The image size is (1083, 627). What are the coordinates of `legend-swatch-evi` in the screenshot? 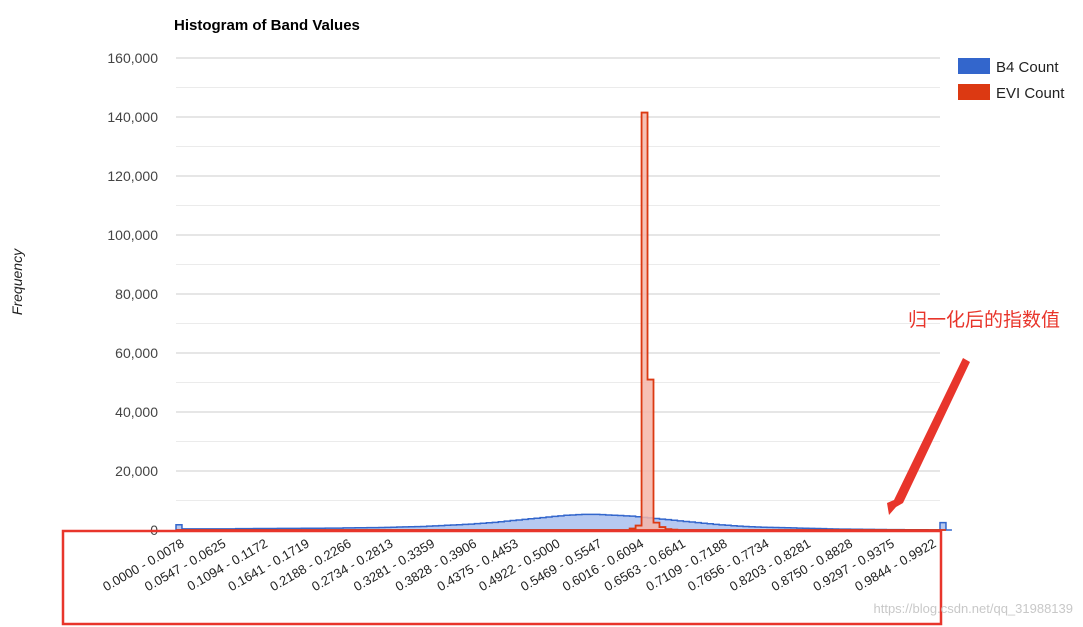 It's located at (974, 92).